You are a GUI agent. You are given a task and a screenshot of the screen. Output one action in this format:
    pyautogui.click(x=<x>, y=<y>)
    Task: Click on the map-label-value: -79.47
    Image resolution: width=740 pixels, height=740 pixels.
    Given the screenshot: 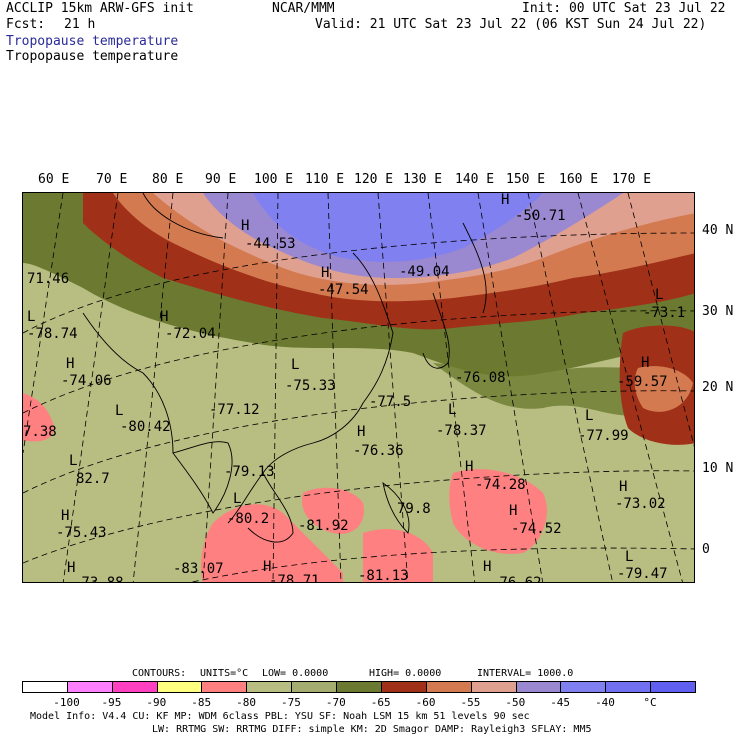 What is the action you would take?
    pyautogui.click(x=642, y=574)
    